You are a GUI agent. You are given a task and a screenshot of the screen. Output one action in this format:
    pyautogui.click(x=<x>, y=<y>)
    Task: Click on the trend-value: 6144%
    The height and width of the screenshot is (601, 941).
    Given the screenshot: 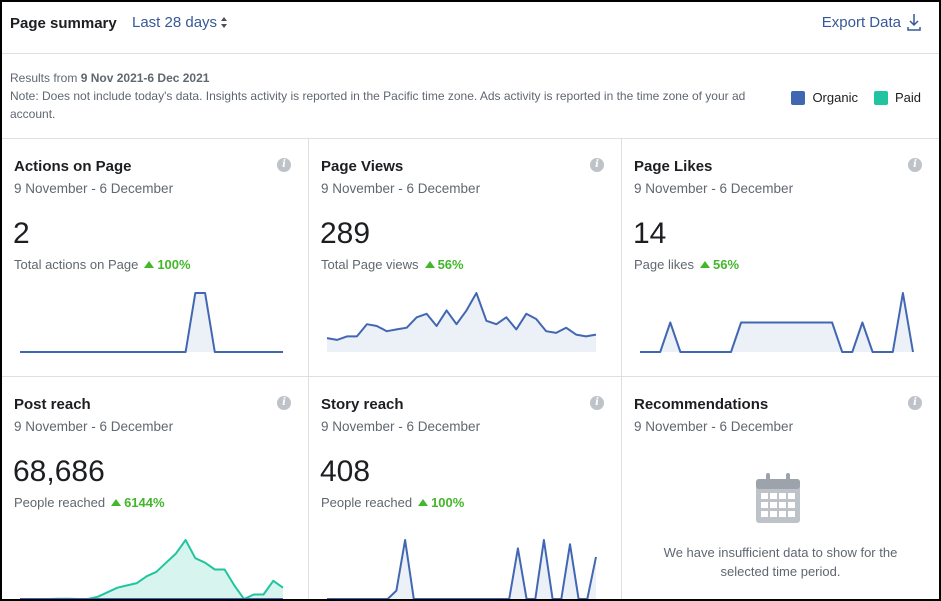 What is the action you would take?
    pyautogui.click(x=144, y=502)
    